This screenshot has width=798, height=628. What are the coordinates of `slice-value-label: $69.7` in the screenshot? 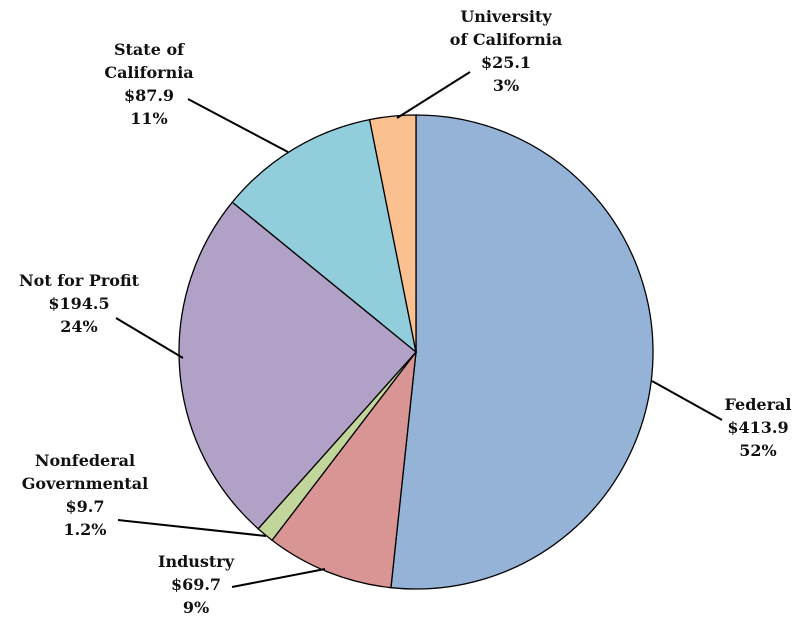 It's located at (196, 584).